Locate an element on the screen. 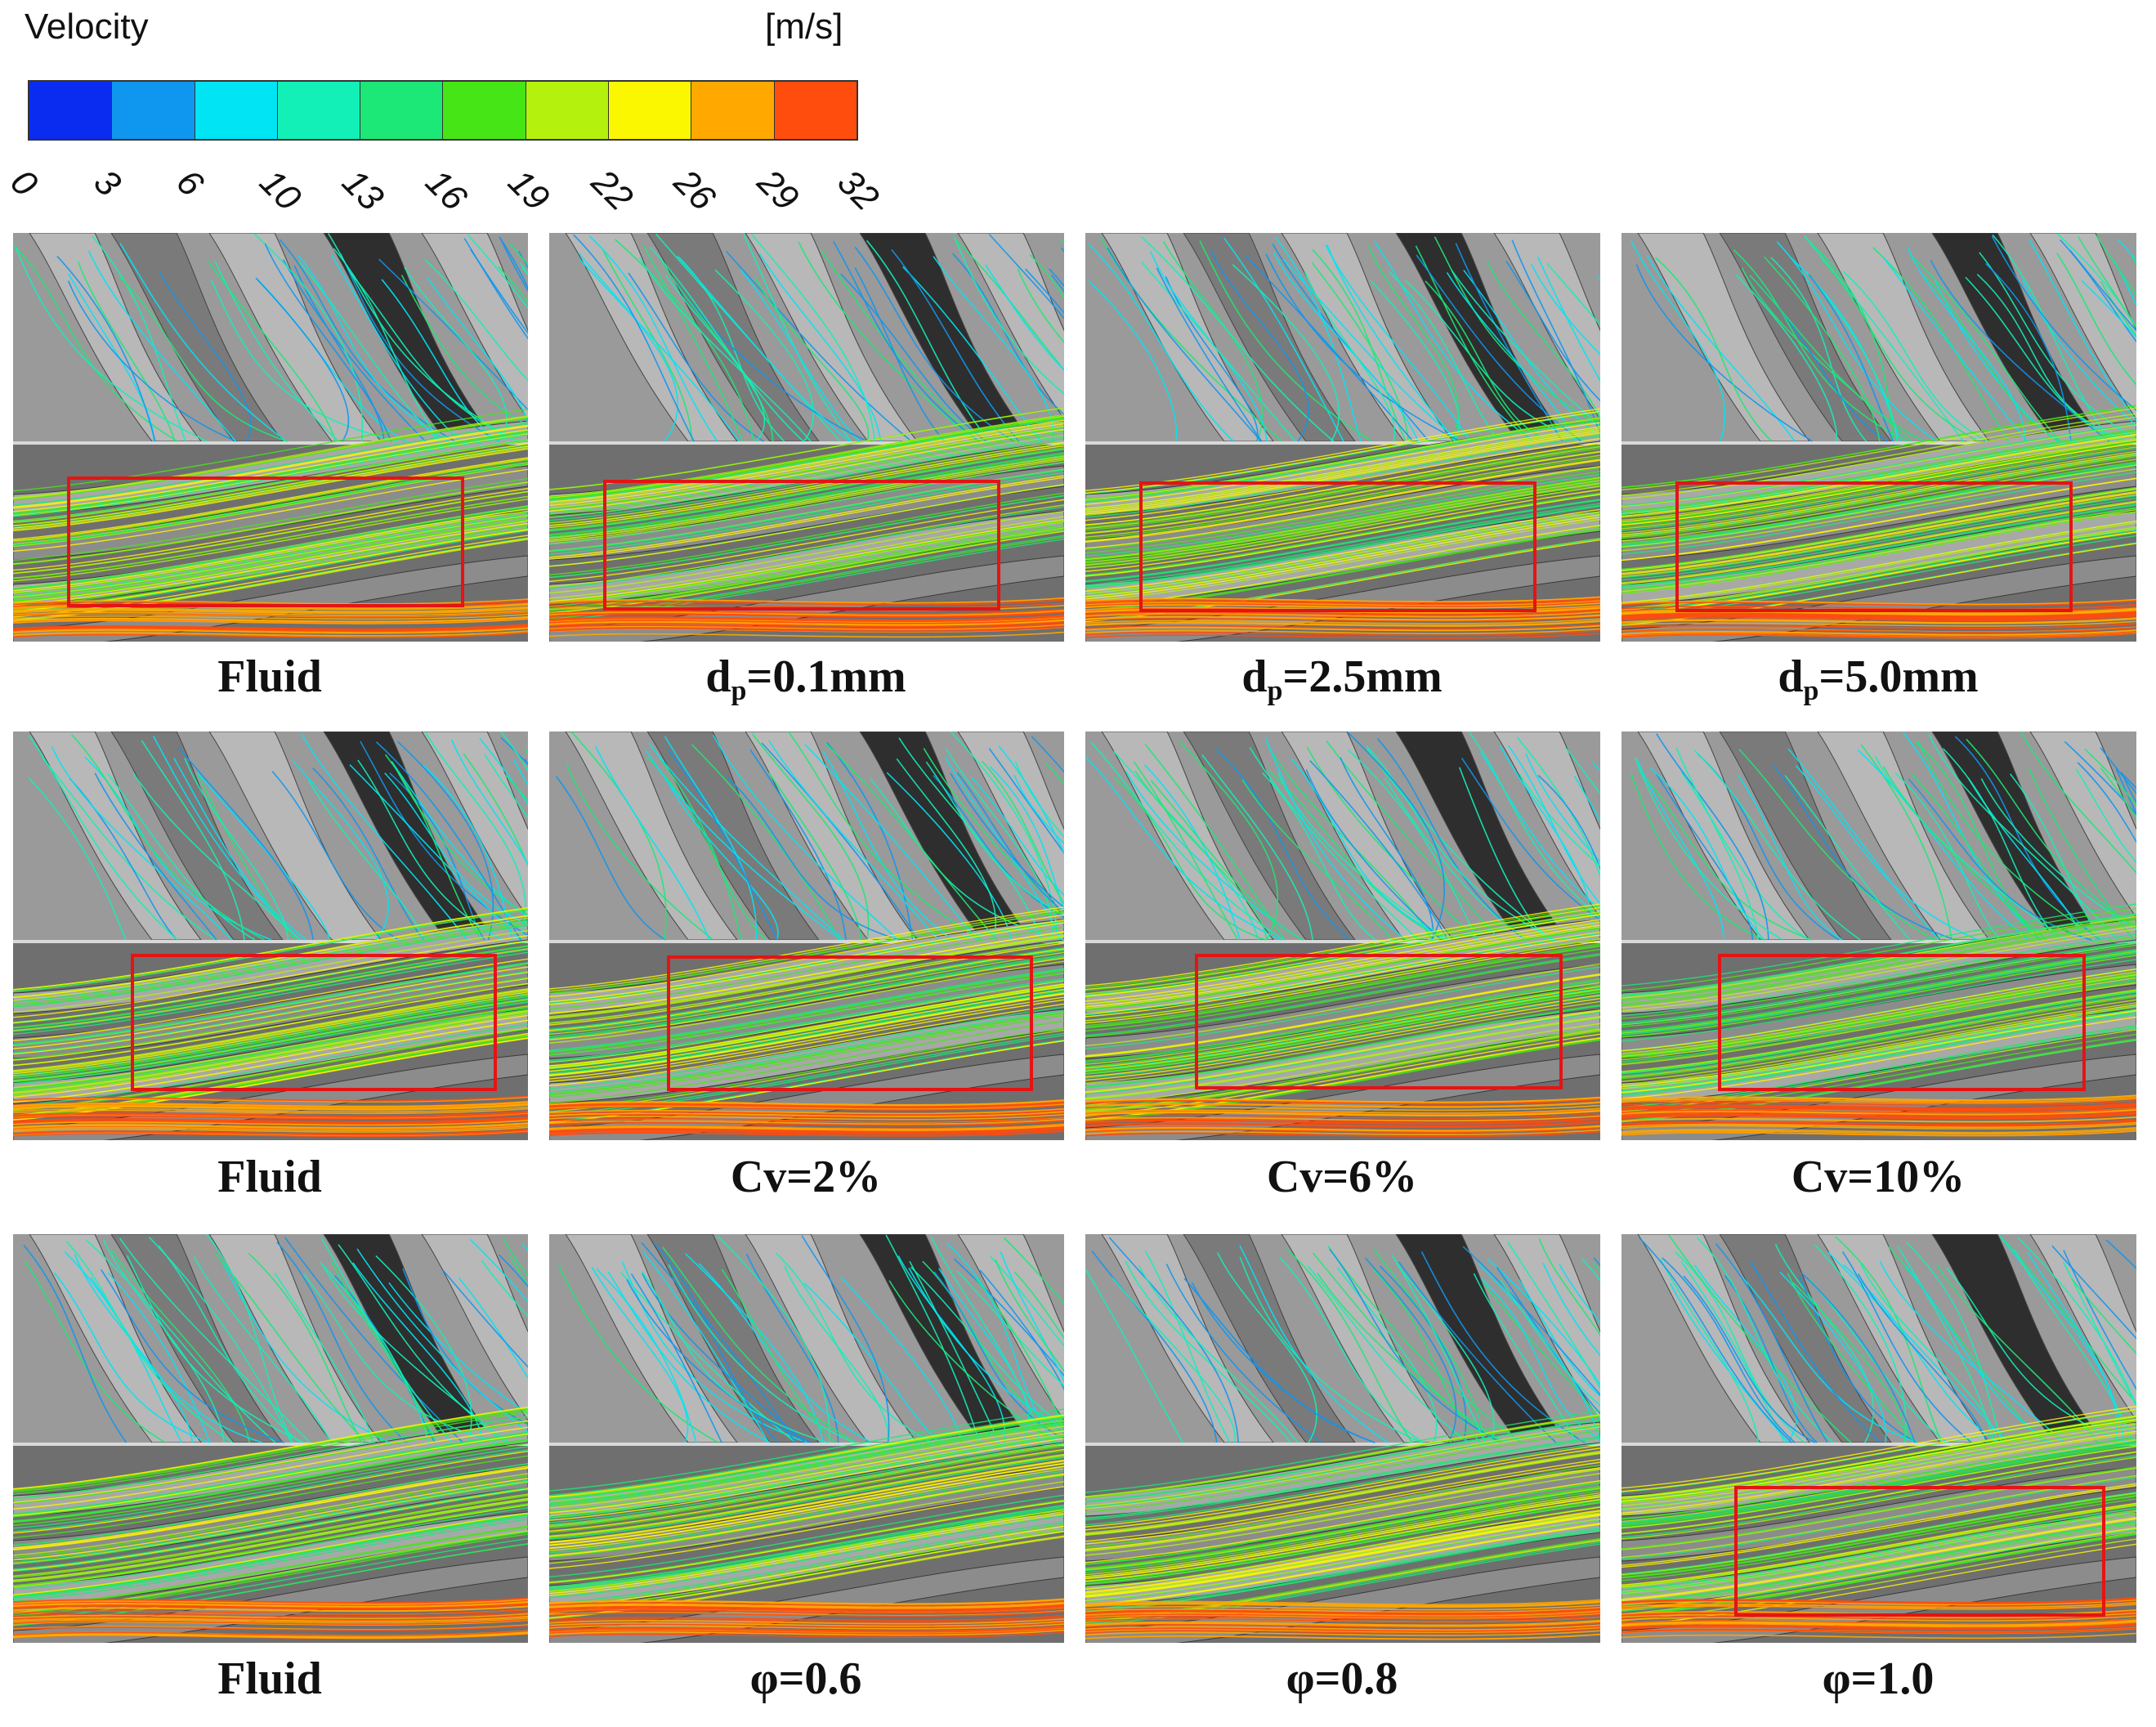  caption-text: Cv=2% is located at coordinates (806, 1177).